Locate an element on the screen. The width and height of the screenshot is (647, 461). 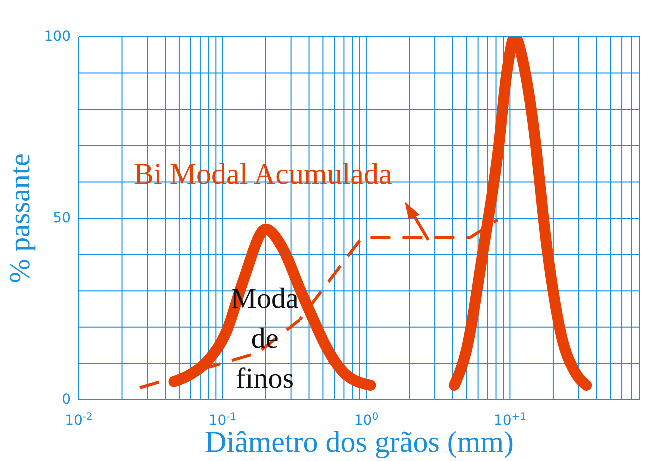
x-tick-label: 10$^{-1}$ is located at coordinates (222, 420).